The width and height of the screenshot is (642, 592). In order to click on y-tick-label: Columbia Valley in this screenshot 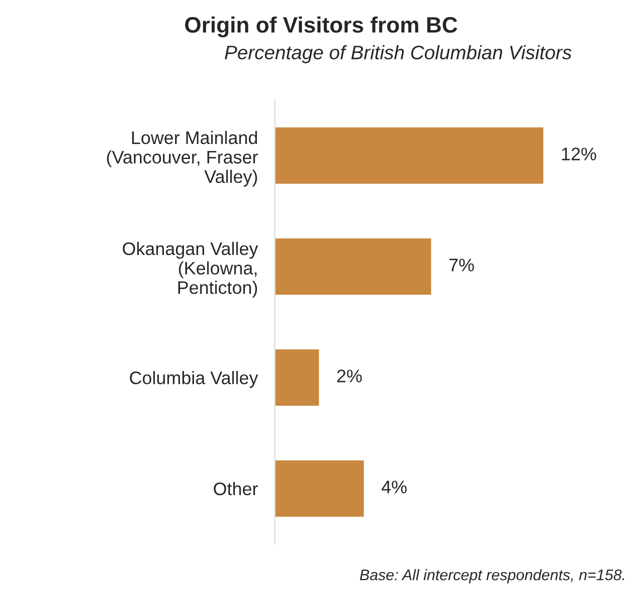, I will do `click(194, 379)`.